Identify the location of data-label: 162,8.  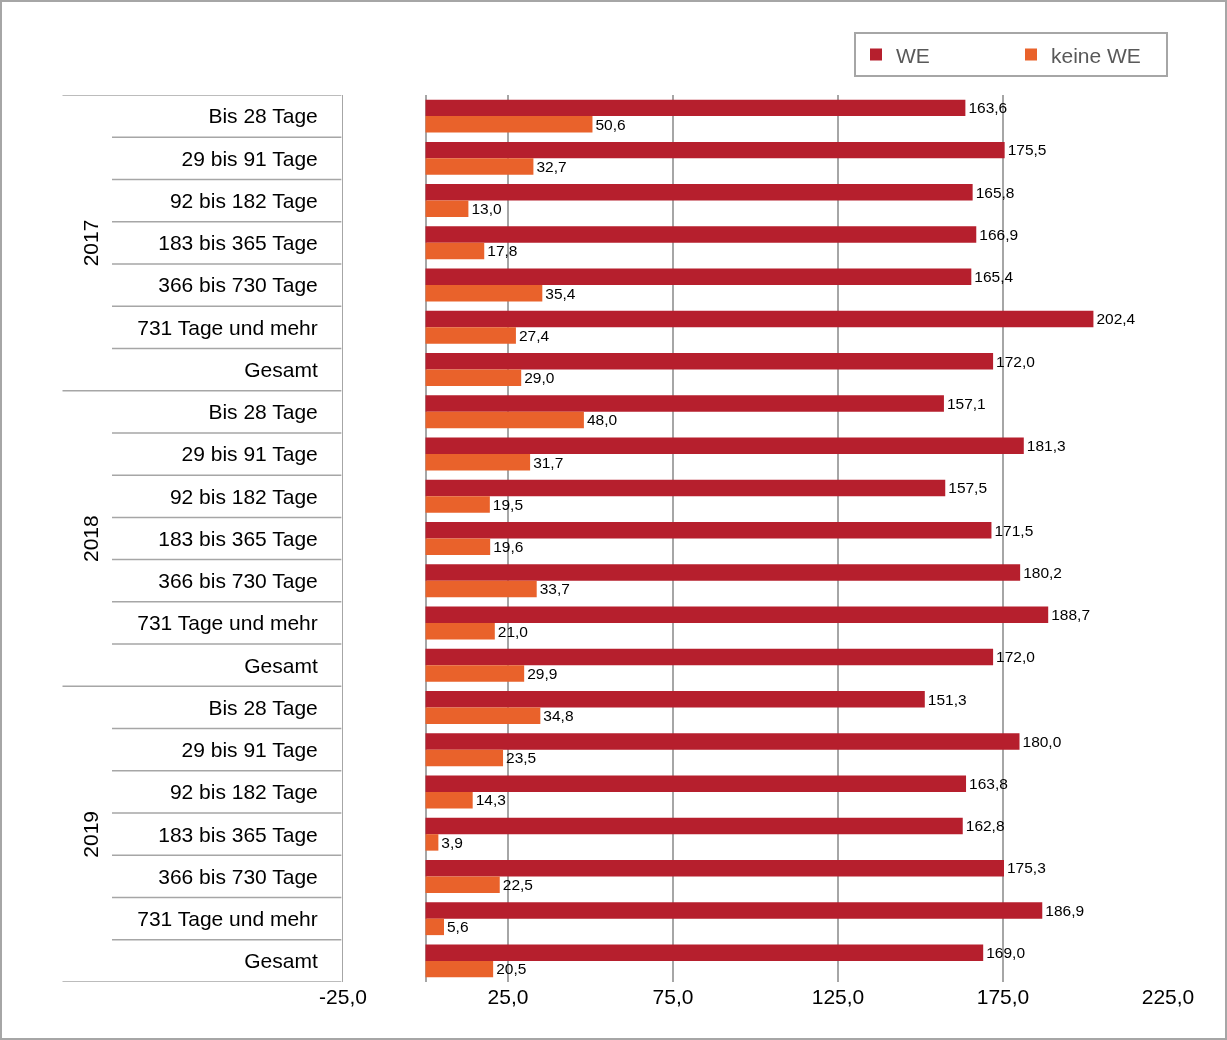
(985, 826).